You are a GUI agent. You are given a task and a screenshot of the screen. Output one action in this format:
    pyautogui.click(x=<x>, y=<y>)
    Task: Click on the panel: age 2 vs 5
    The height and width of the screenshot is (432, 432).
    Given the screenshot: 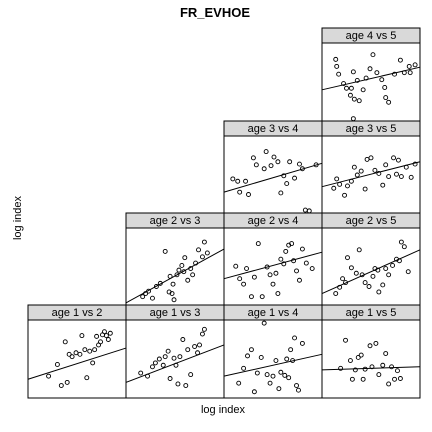 What is the action you would take?
    pyautogui.click(x=371, y=259)
    